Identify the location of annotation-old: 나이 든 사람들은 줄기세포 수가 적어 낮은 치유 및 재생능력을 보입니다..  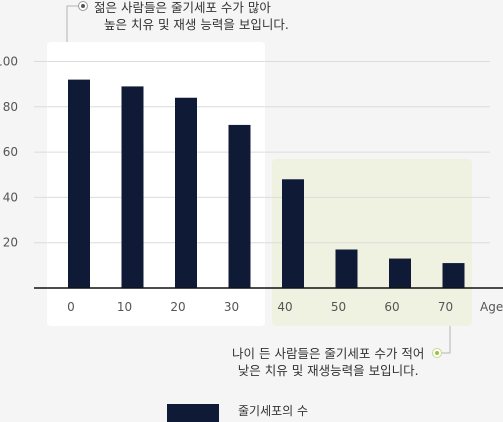
(328, 362).